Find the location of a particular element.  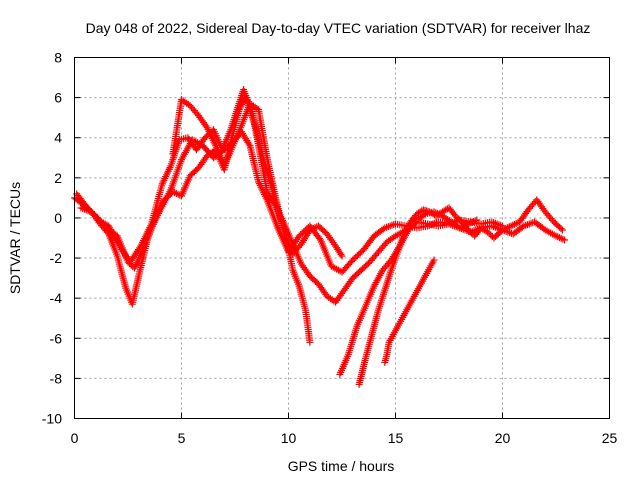

x-tick-label: 20 is located at coordinates (503, 438).